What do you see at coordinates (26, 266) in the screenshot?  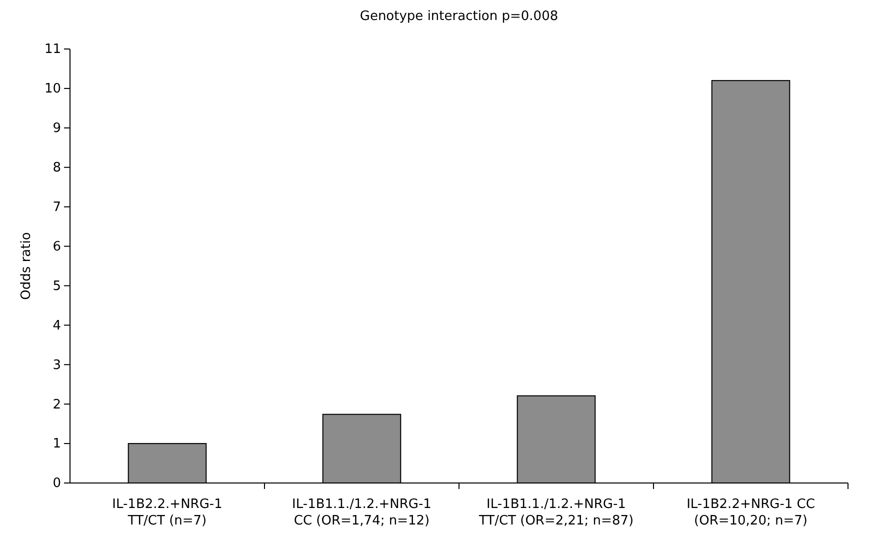 I see `y-axis-title: Odds ratio` at bounding box center [26, 266].